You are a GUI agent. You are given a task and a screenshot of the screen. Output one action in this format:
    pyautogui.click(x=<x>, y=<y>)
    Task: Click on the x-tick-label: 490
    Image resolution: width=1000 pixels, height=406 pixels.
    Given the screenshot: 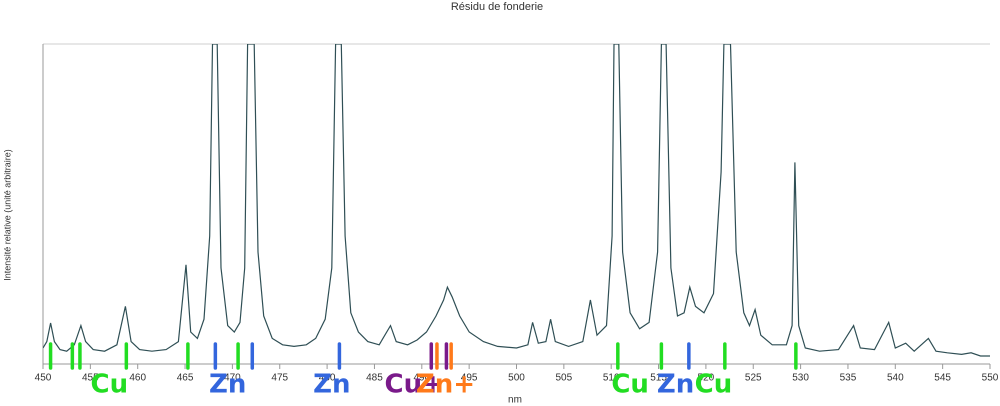 What is the action you would take?
    pyautogui.click(x=421, y=378)
    